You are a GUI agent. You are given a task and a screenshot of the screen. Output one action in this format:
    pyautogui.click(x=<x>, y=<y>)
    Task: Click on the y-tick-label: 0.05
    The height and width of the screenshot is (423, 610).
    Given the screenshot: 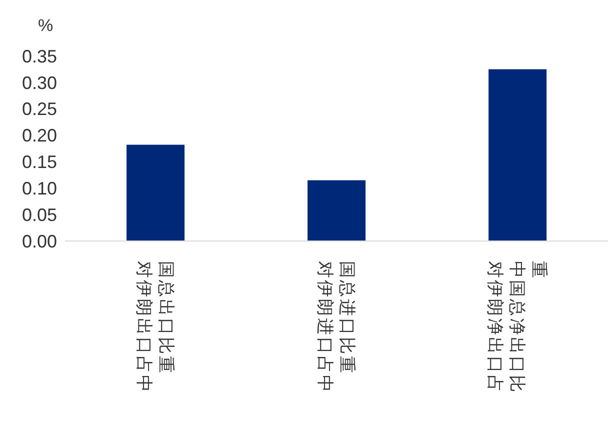 What is the action you would take?
    pyautogui.click(x=39, y=214)
    